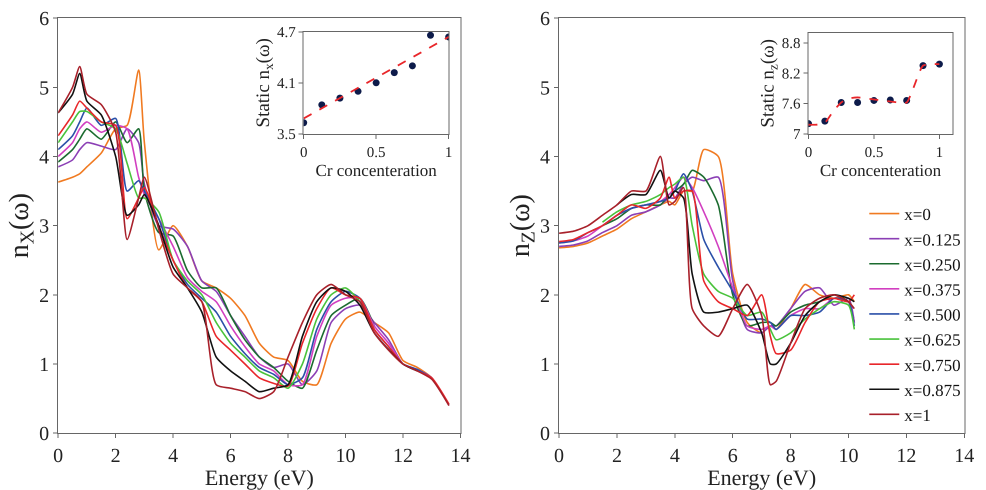  I want to click on y-tick-label: 4.7, so click(286, 33).